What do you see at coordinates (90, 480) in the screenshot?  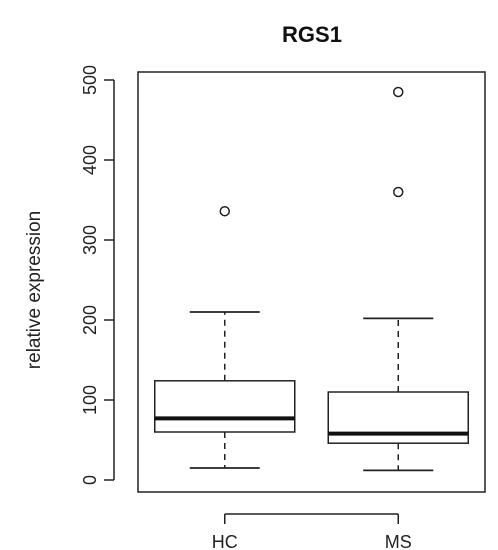 I see `y-tick-label: 0` at bounding box center [90, 480].